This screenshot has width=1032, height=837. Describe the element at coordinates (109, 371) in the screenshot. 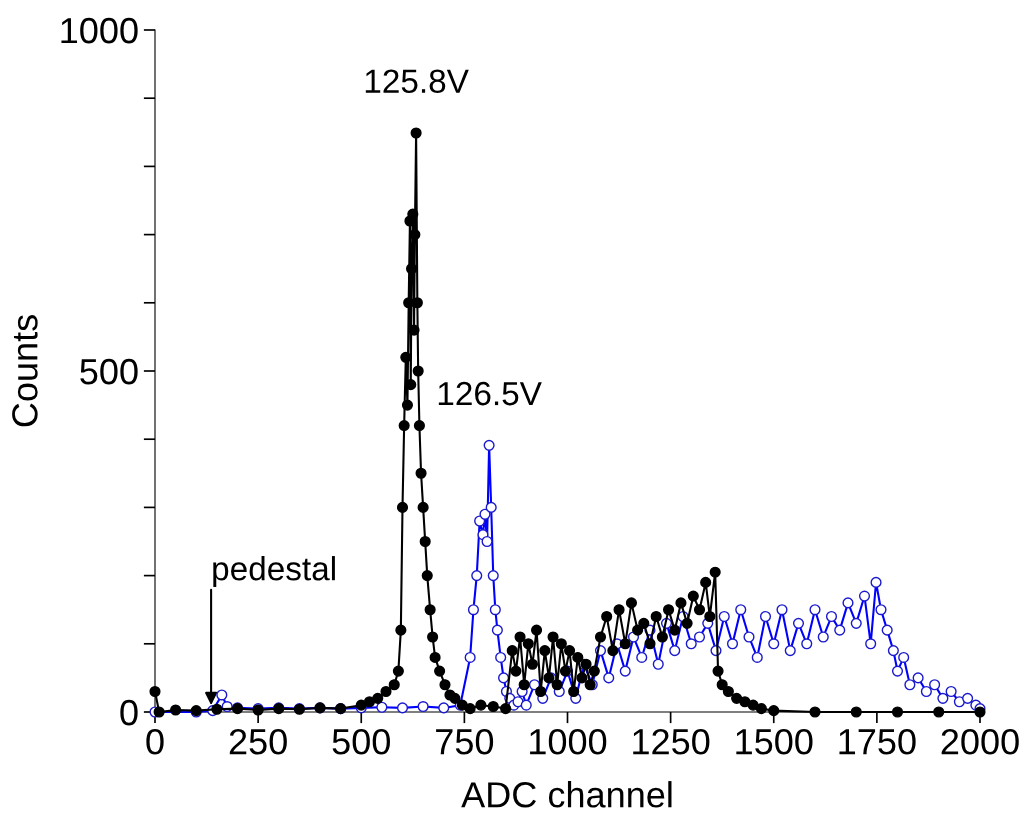

I see `y-tick-label: 500` at that location.